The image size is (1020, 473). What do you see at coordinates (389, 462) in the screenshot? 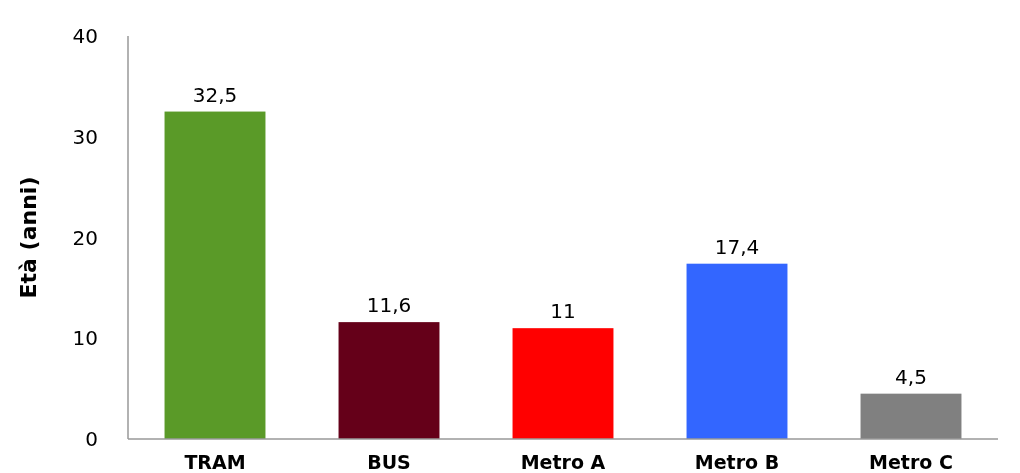
I see `x-tick-label: BUS` at bounding box center [389, 462].